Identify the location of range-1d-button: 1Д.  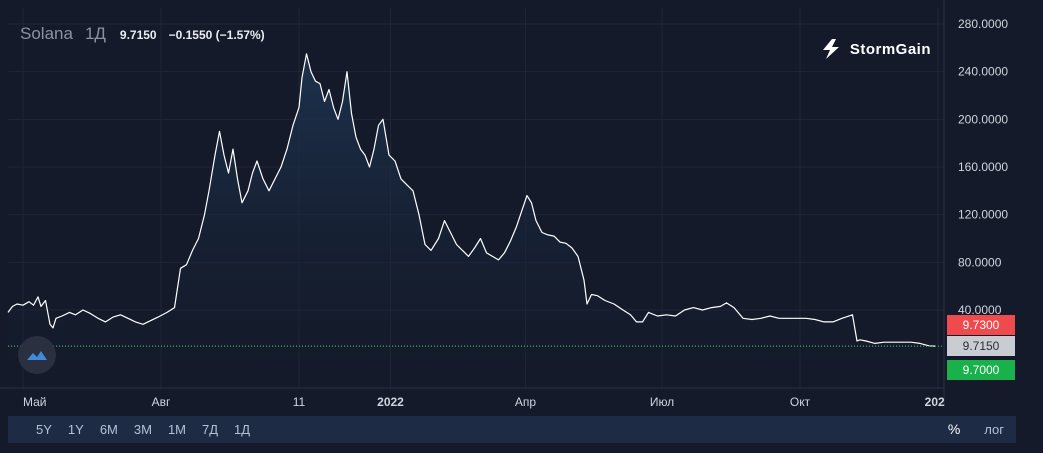
(242, 429).